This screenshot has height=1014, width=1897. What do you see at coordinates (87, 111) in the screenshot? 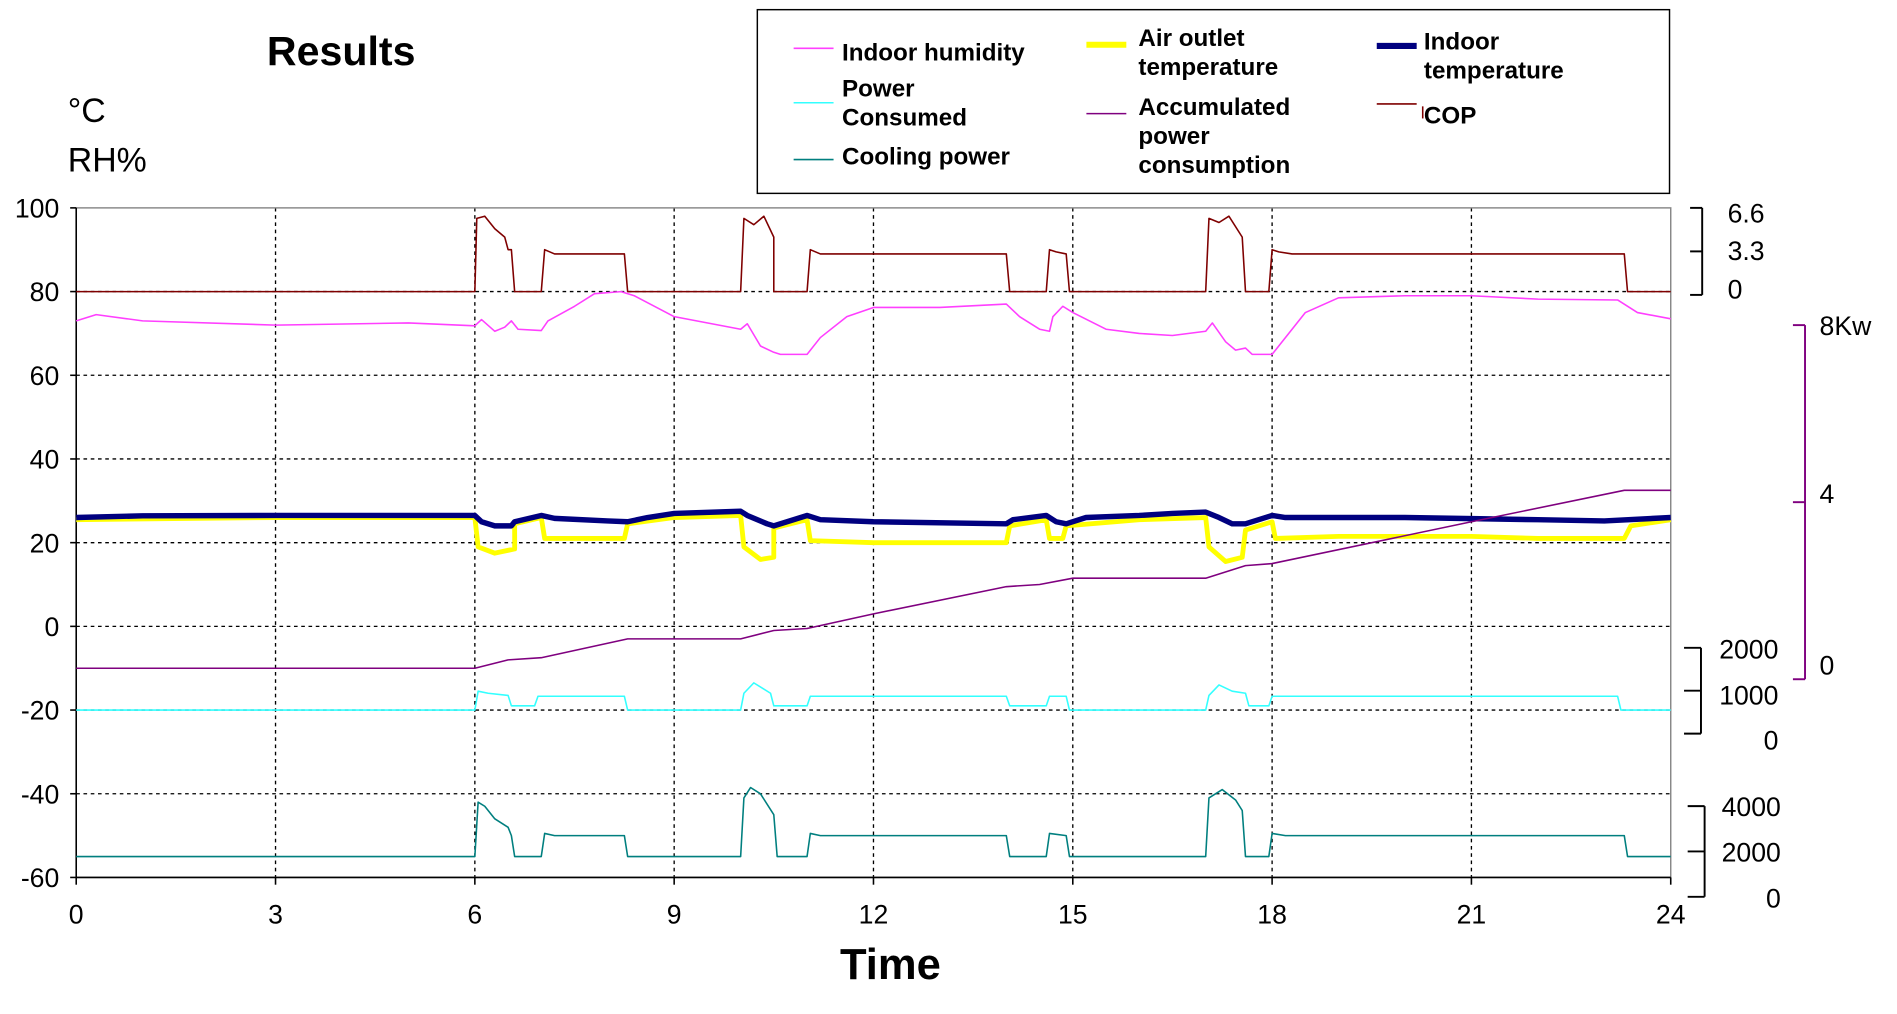
I see `y-unit-celsius: °C` at bounding box center [87, 111].